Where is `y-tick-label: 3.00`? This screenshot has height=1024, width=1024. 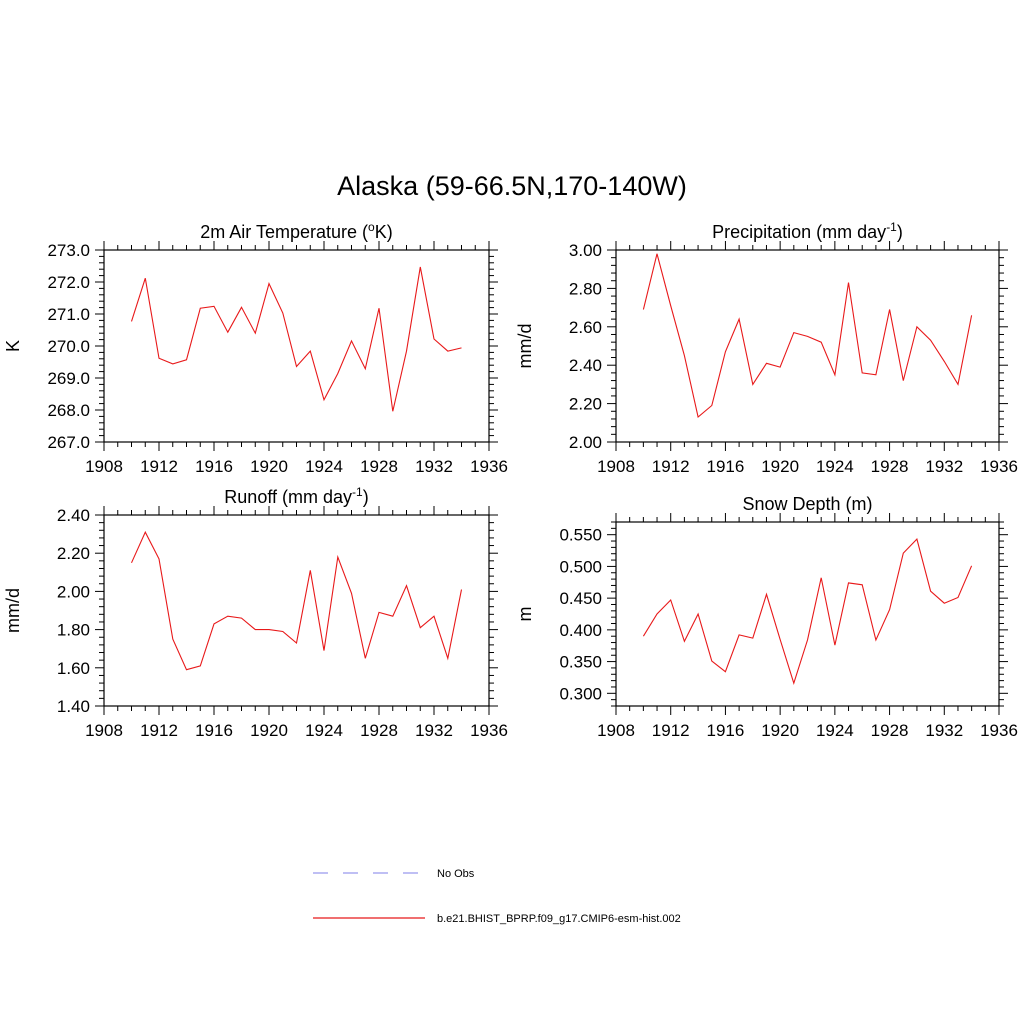
y-tick-label: 3.00 is located at coordinates (585, 250).